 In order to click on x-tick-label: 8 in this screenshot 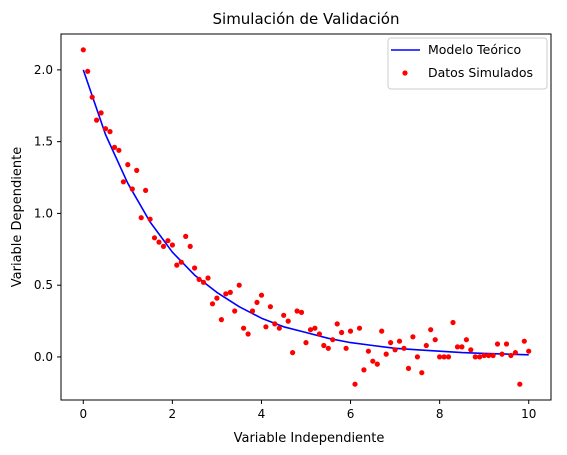, I will do `click(440, 414)`.